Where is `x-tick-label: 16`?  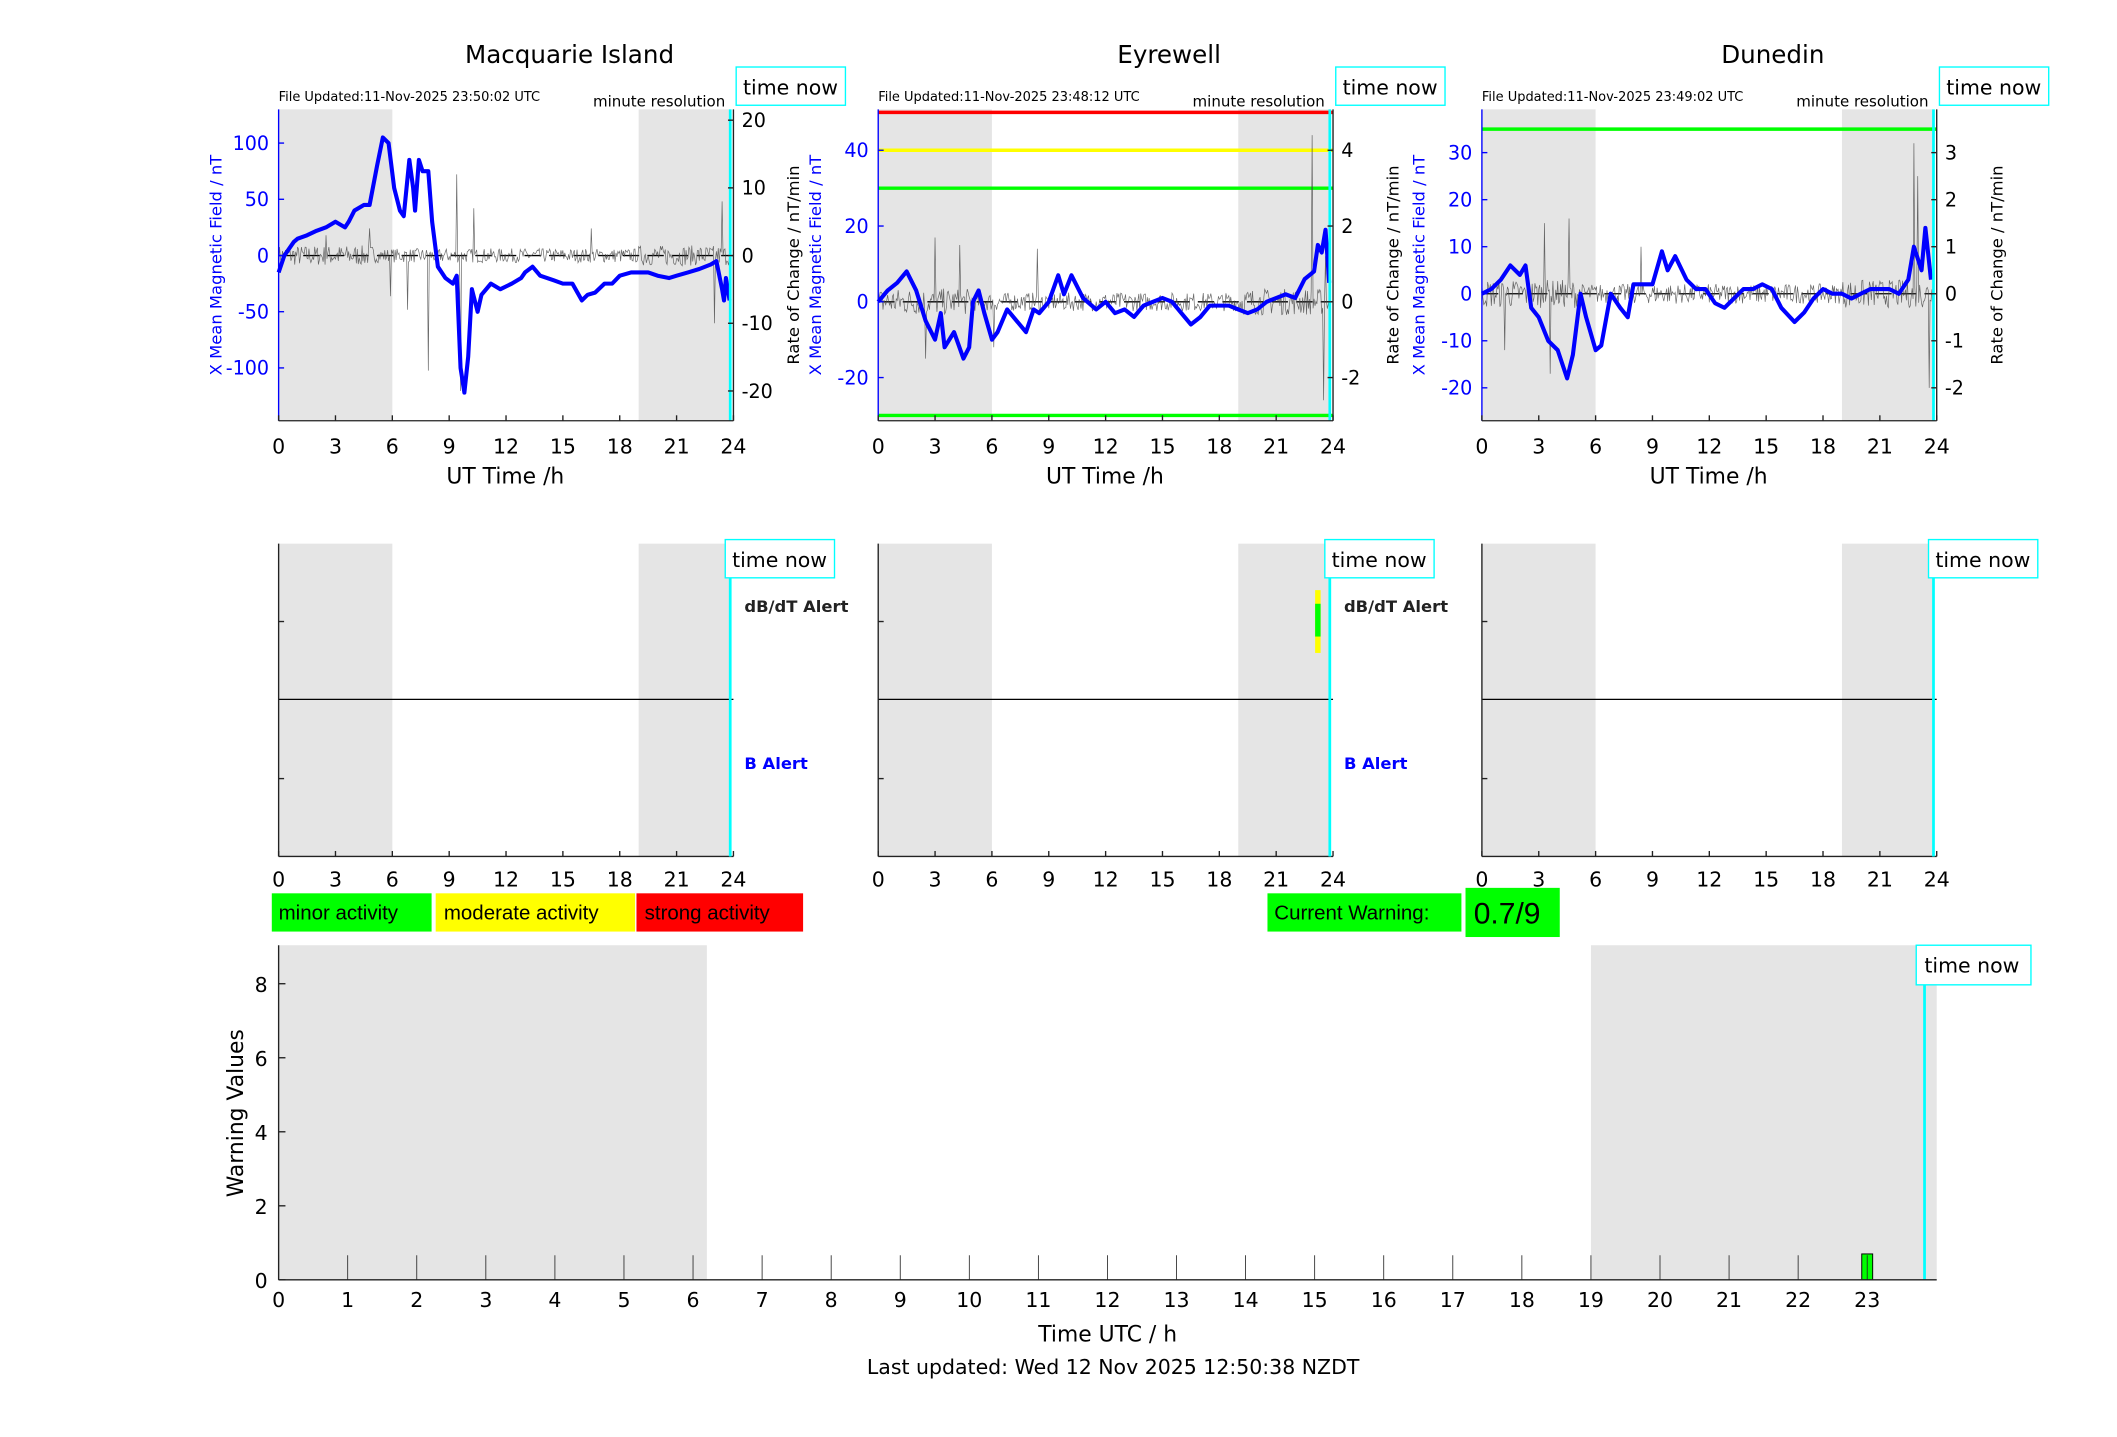
x-tick-label: 16 is located at coordinates (1384, 1300).